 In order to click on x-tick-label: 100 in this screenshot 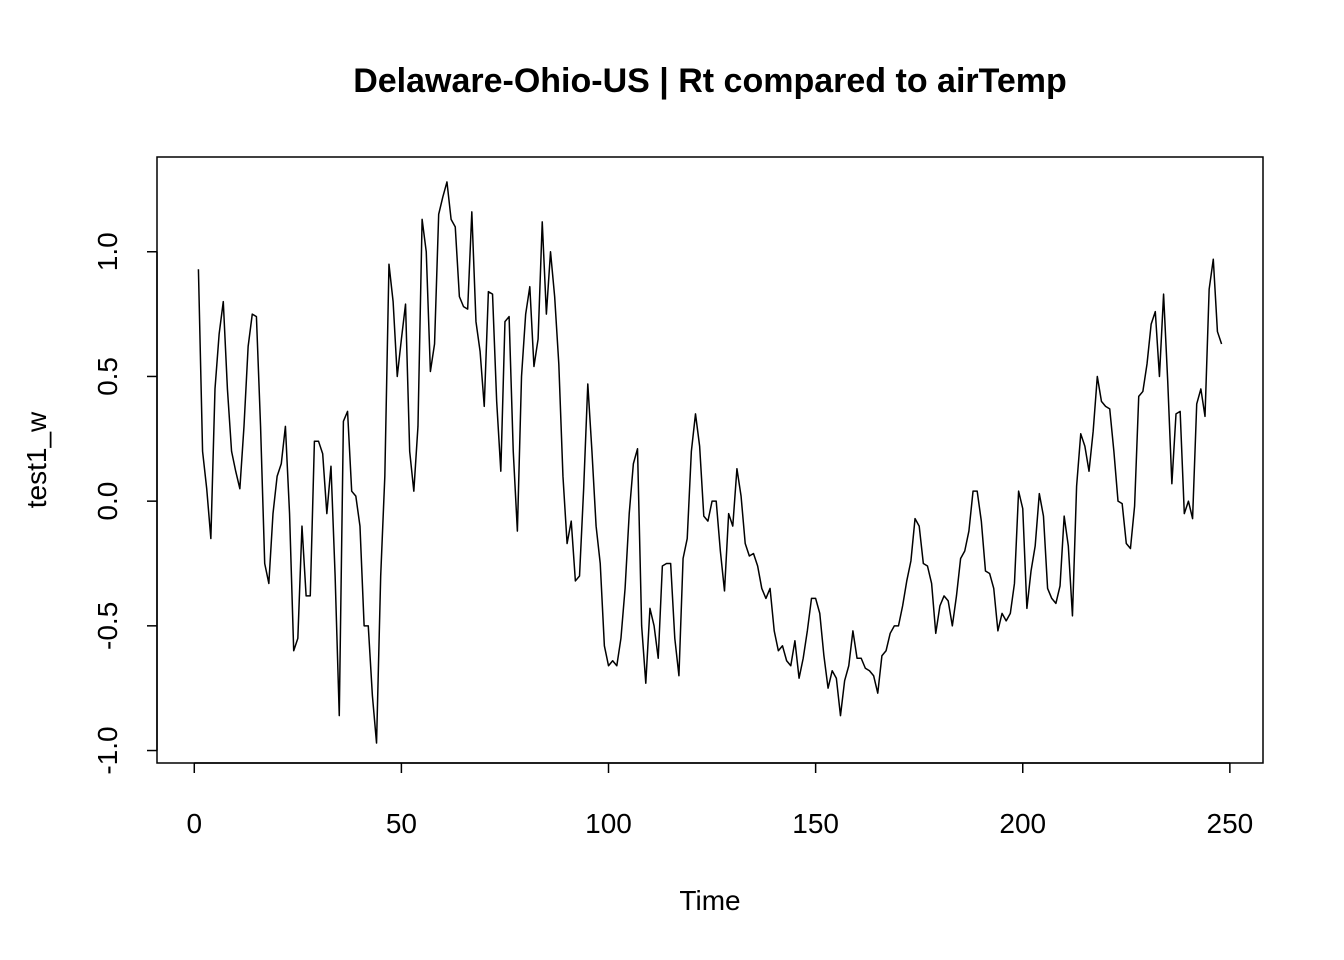, I will do `click(608, 823)`.